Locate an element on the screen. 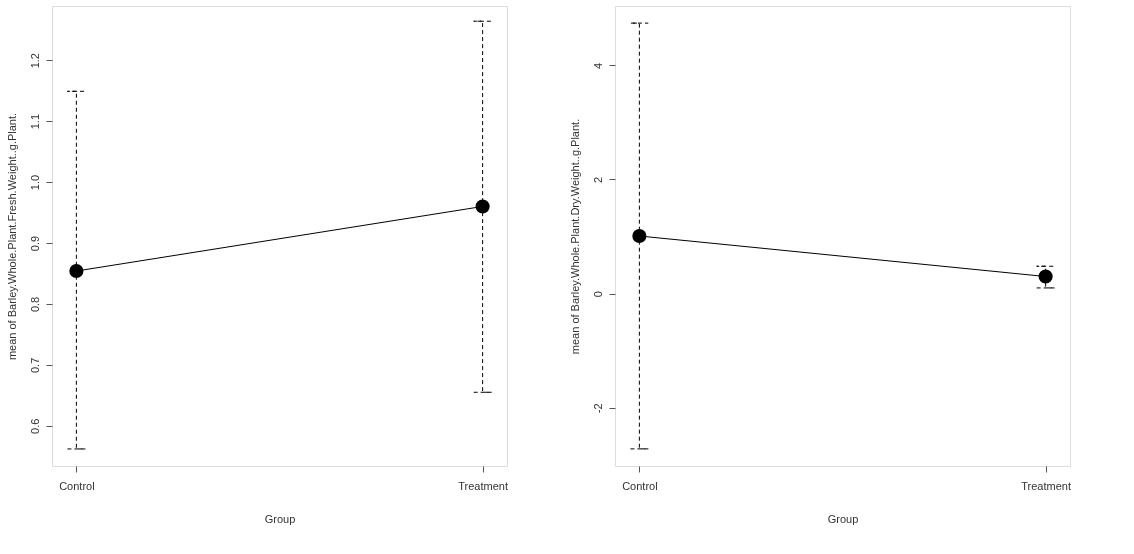  y-tick-label: 0.7 is located at coordinates (34, 365).